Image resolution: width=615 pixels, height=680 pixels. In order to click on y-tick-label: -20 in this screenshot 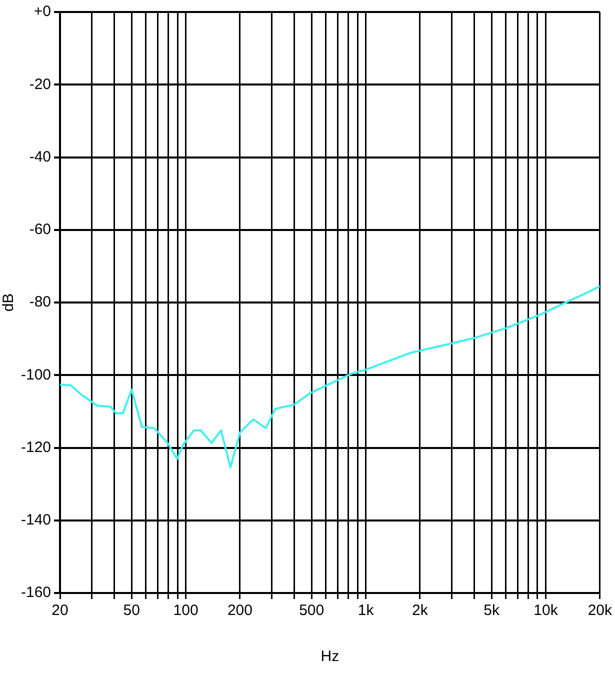, I will do `click(40, 84)`.